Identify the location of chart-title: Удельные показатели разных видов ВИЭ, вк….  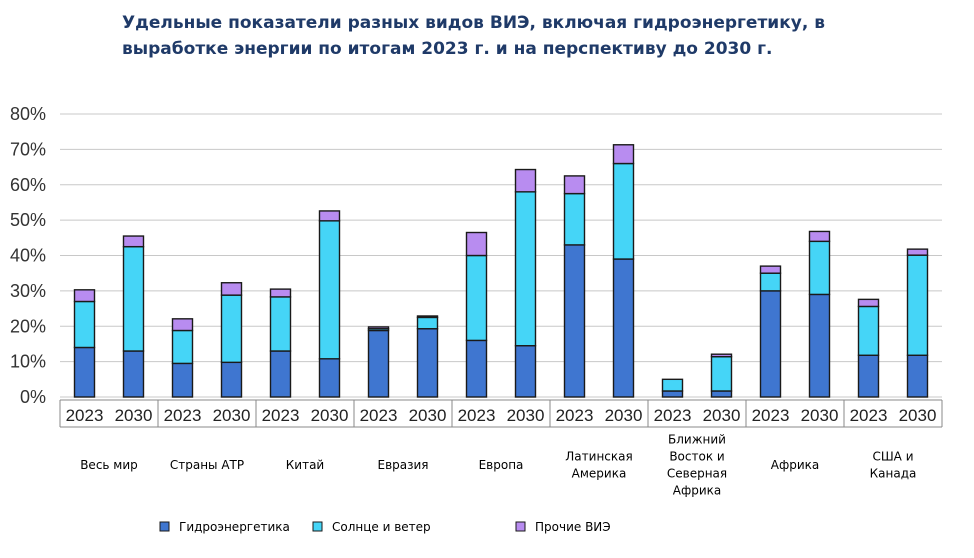
(473, 36).